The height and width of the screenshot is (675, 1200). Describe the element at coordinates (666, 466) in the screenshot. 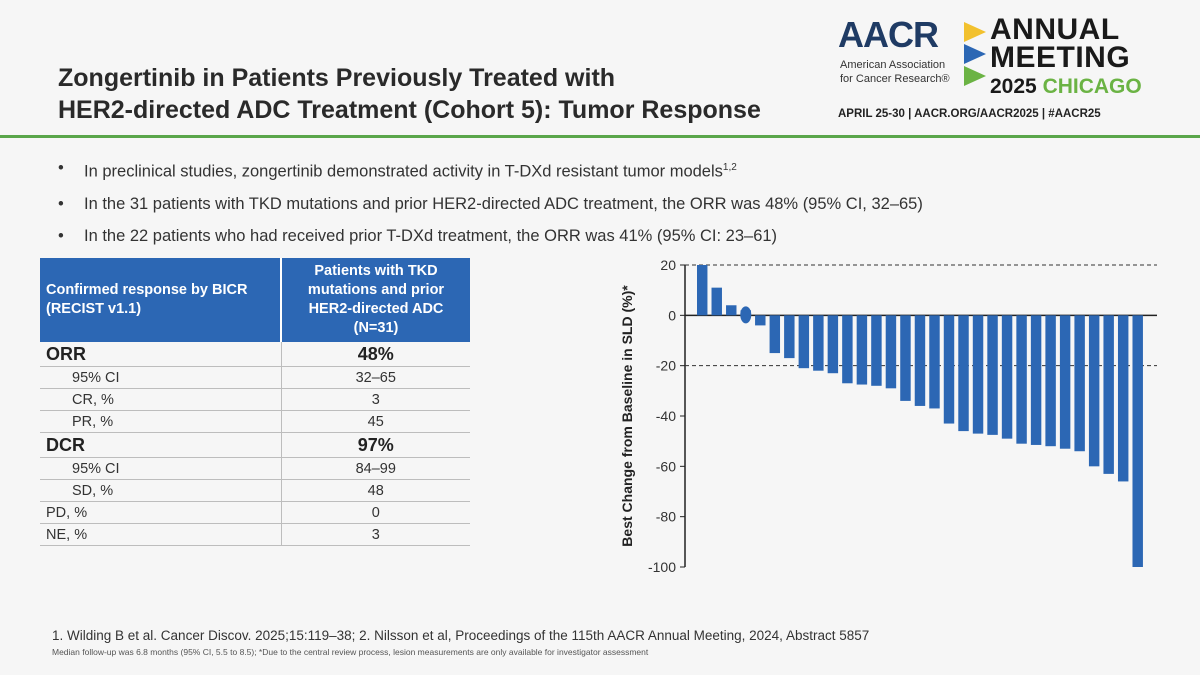

I see `y-tick-label: -60` at that location.